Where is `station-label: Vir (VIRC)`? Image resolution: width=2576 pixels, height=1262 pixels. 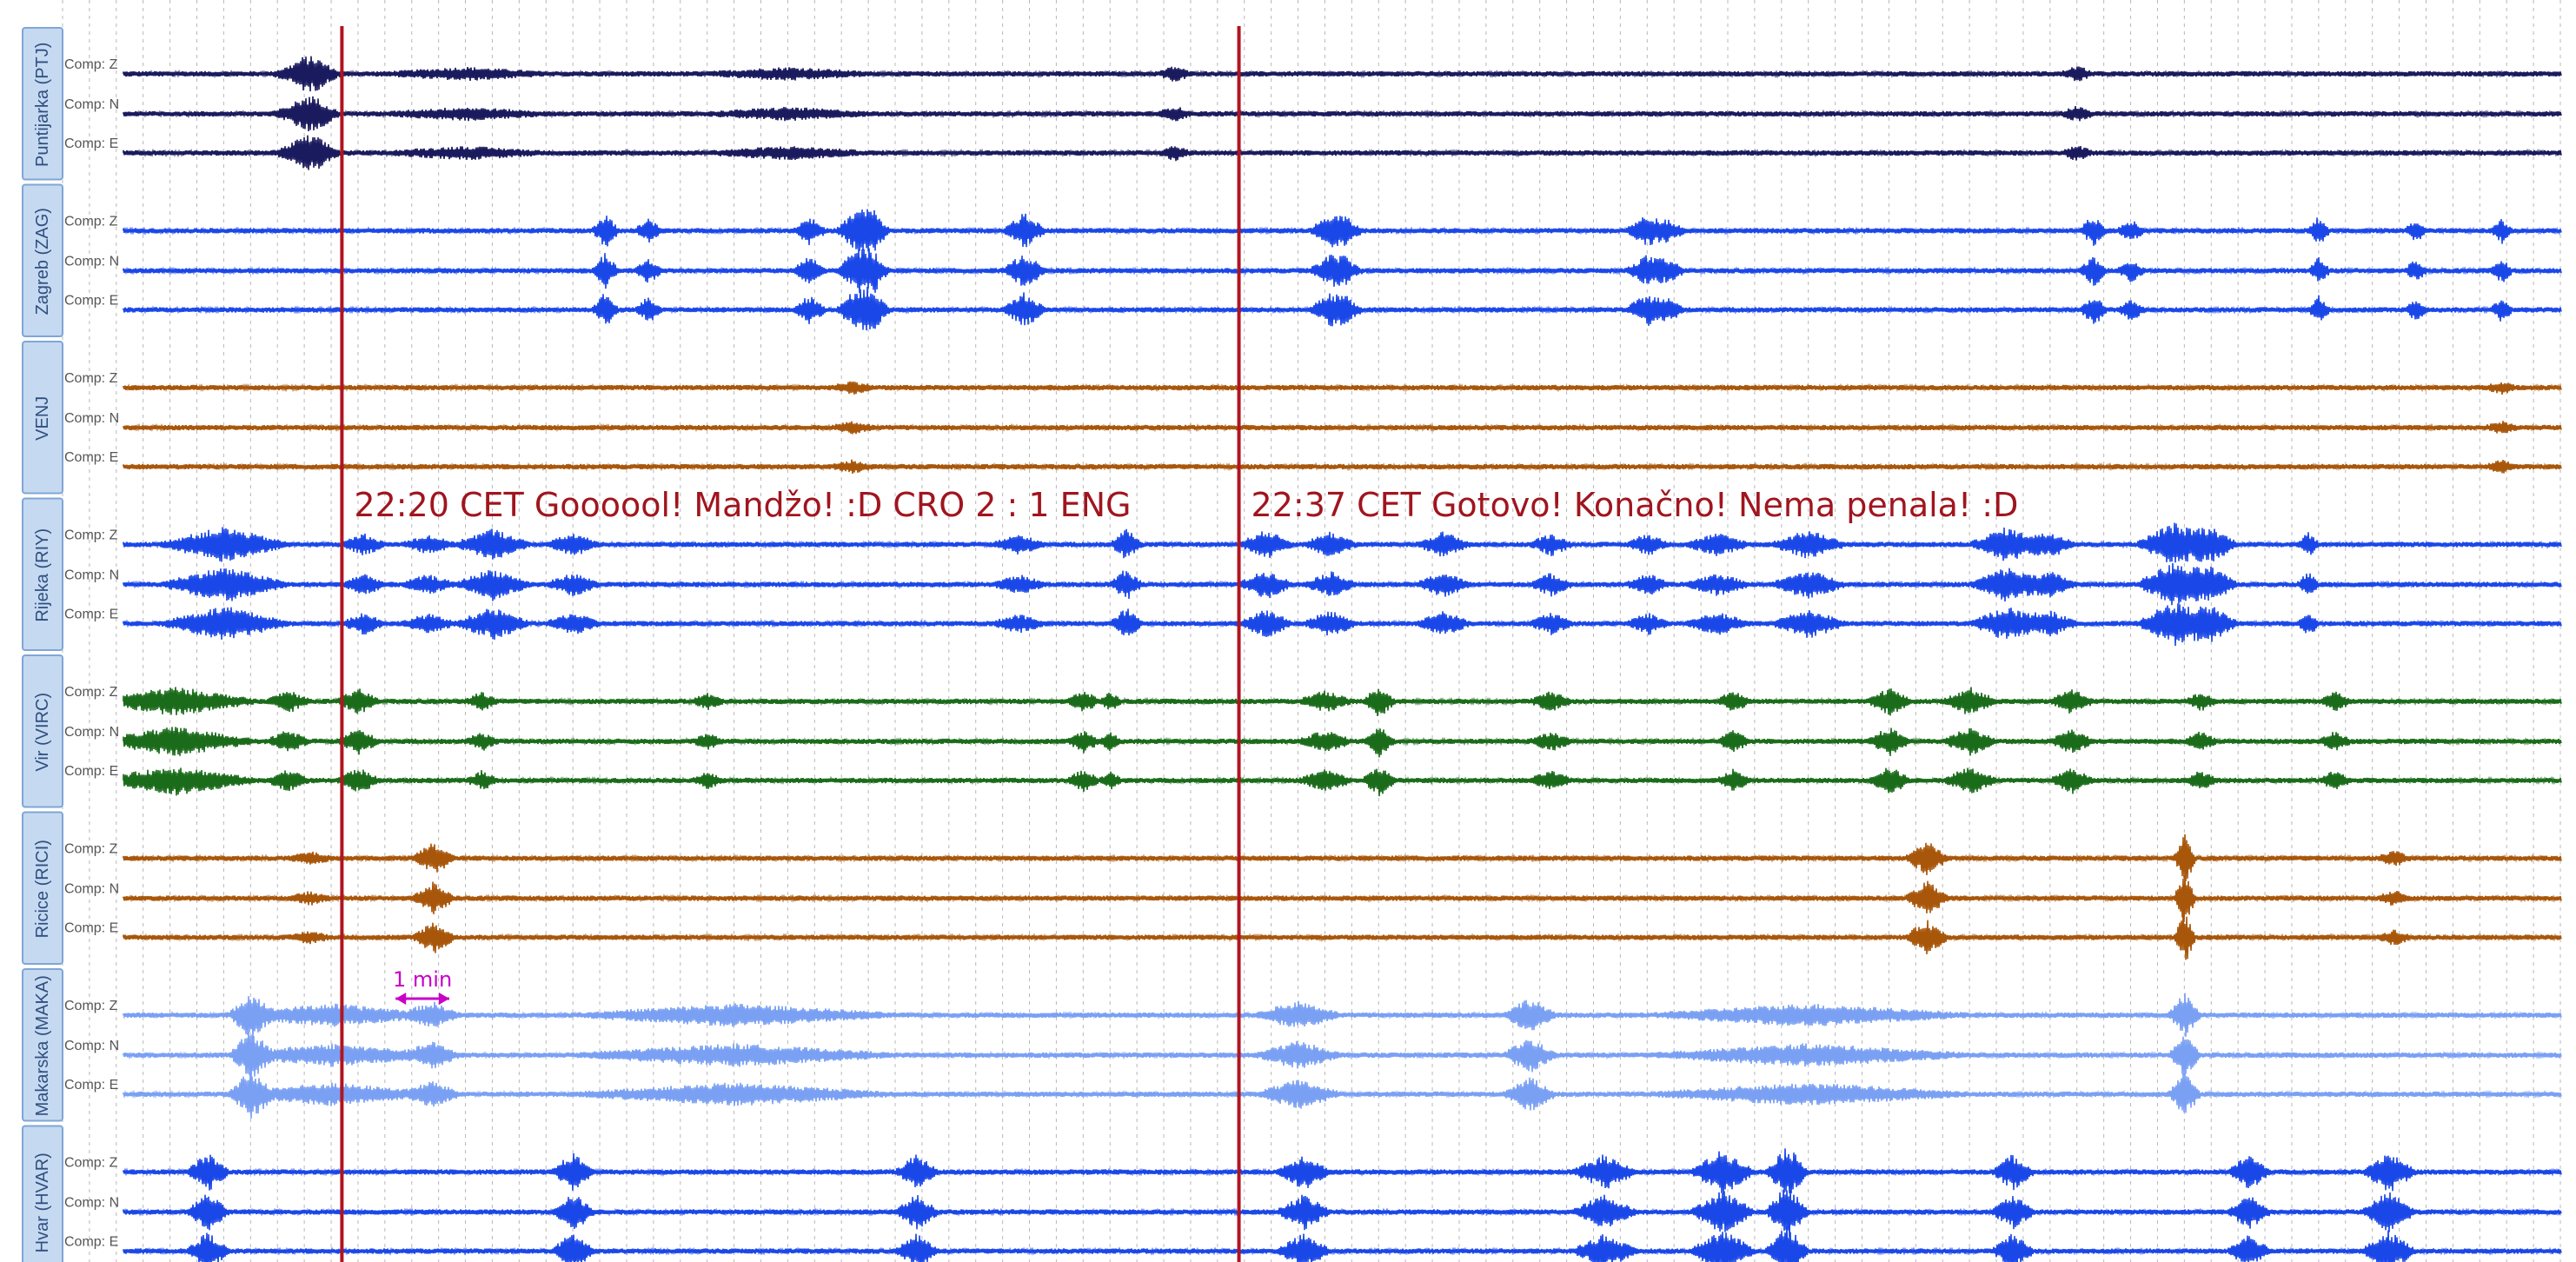 station-label: Vir (VIRC) is located at coordinates (42, 732).